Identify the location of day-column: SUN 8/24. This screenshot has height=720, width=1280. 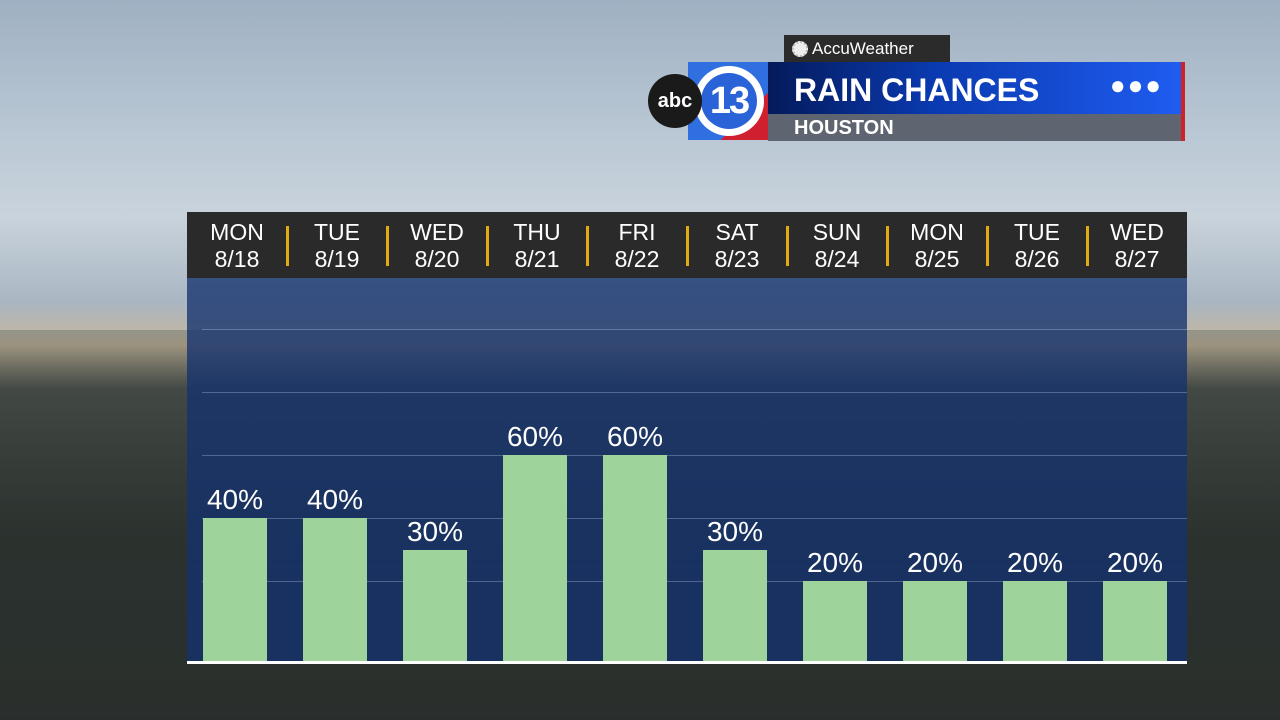
(838, 245).